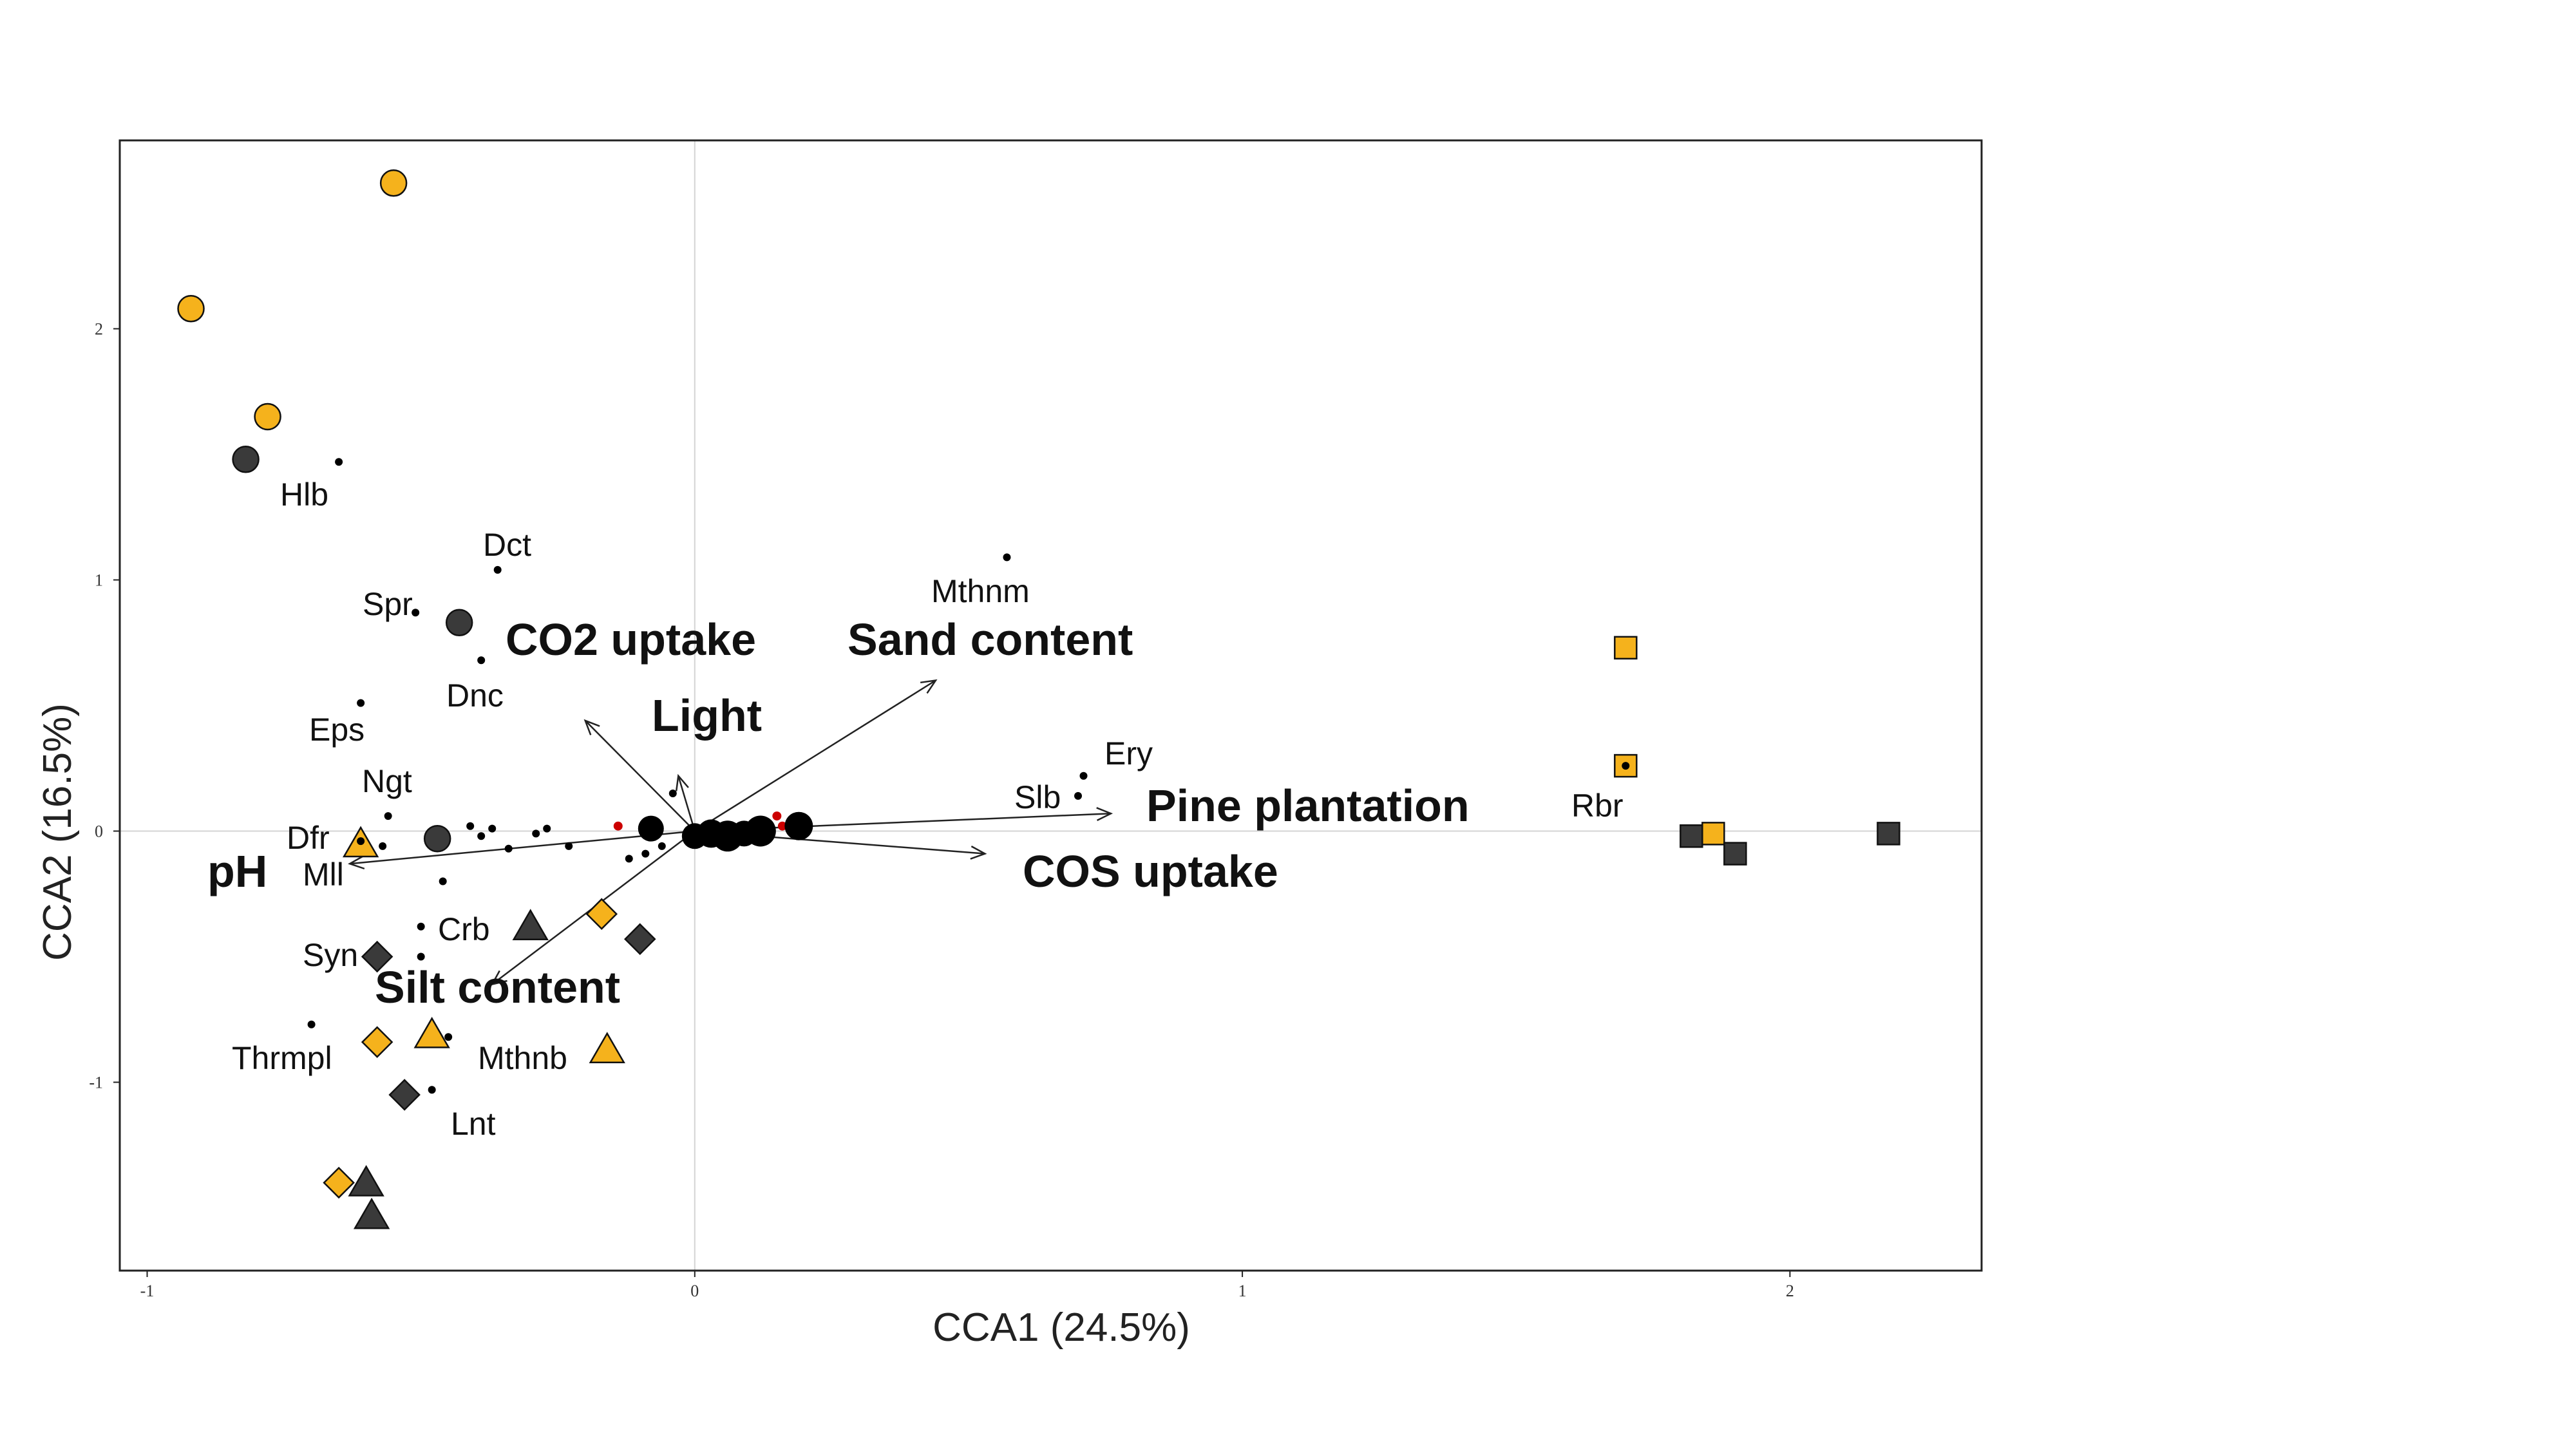  What do you see at coordinates (1790, 1291) in the screenshot?
I see `x-tick-label: 2` at bounding box center [1790, 1291].